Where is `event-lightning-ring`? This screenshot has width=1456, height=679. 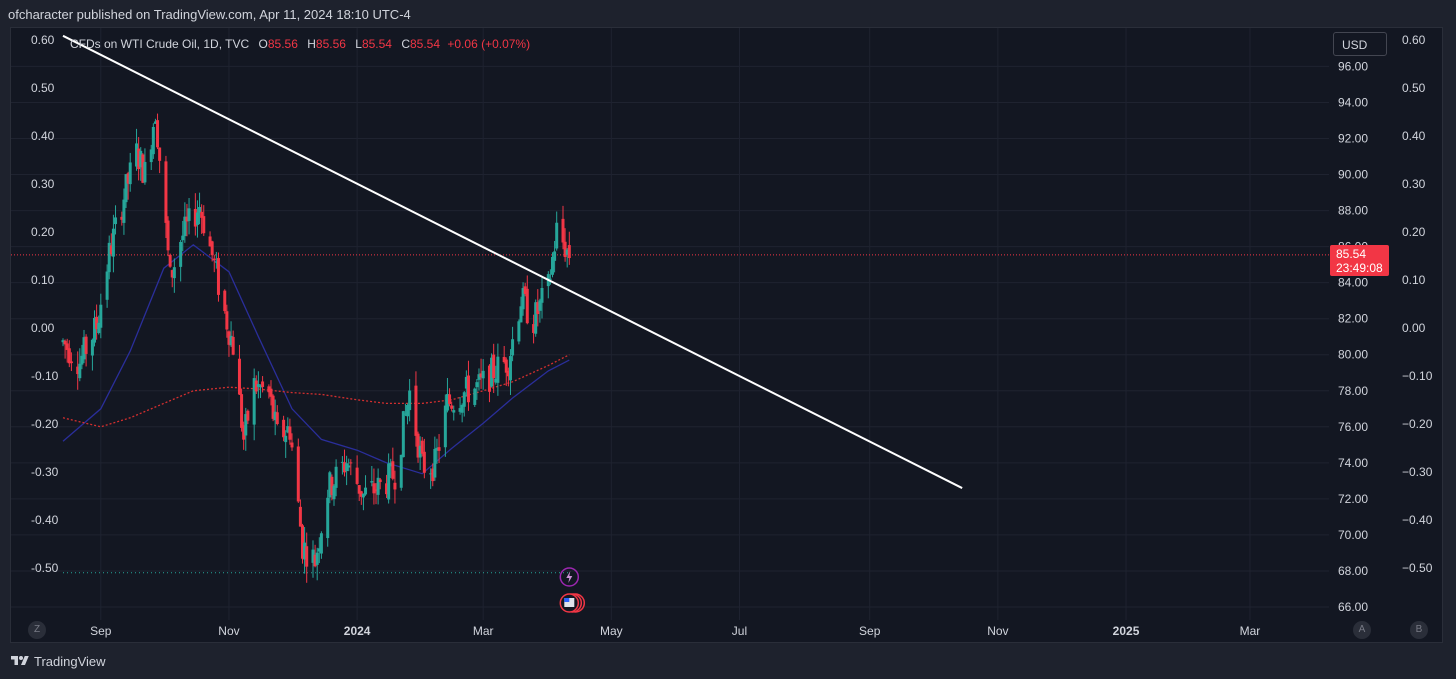 event-lightning-ring is located at coordinates (569, 577).